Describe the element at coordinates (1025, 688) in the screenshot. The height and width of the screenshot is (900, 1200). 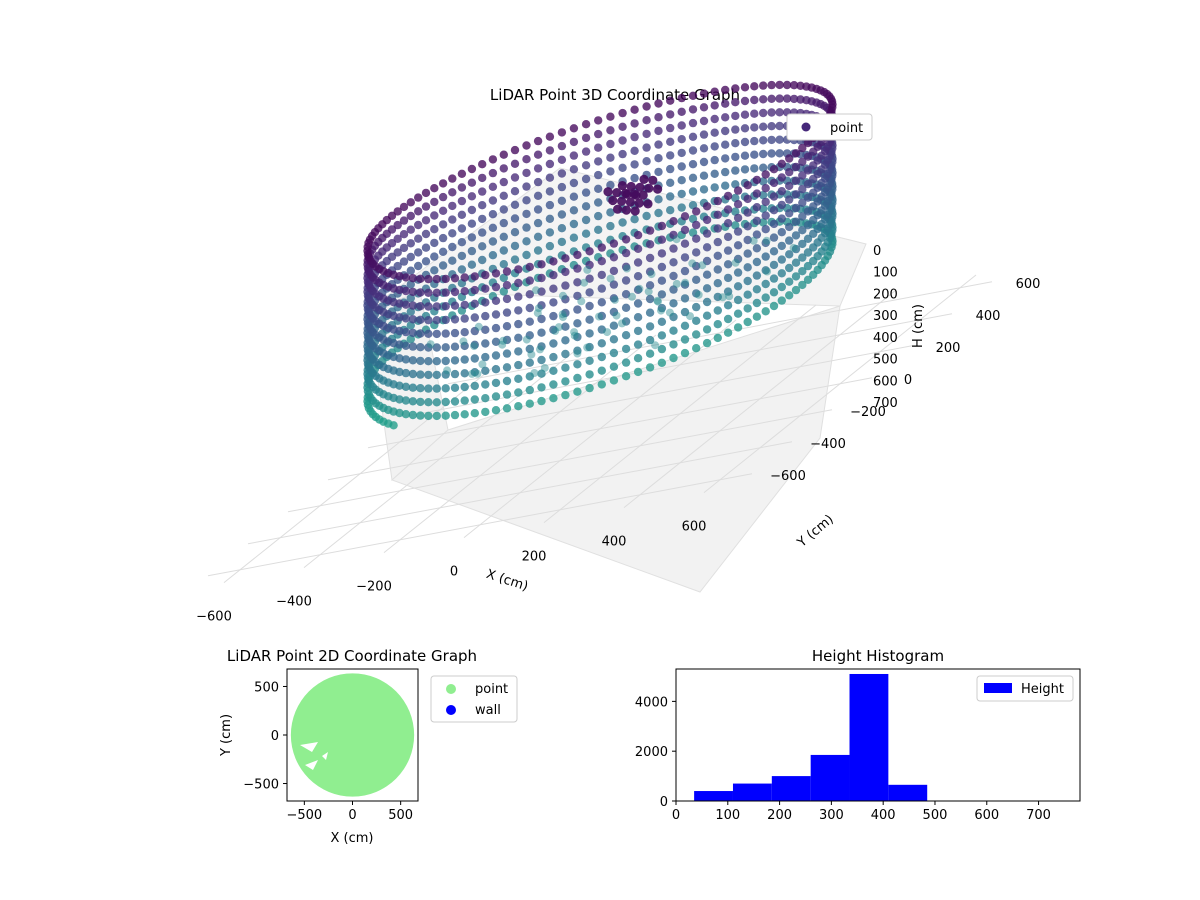
I see `legend-histogram: Height` at that location.